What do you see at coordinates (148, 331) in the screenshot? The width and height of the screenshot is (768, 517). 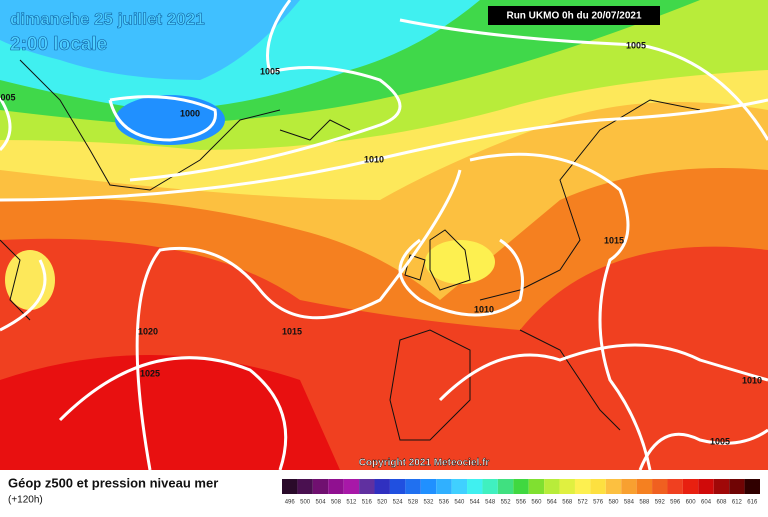 I see `isobar-label: 1020` at bounding box center [148, 331].